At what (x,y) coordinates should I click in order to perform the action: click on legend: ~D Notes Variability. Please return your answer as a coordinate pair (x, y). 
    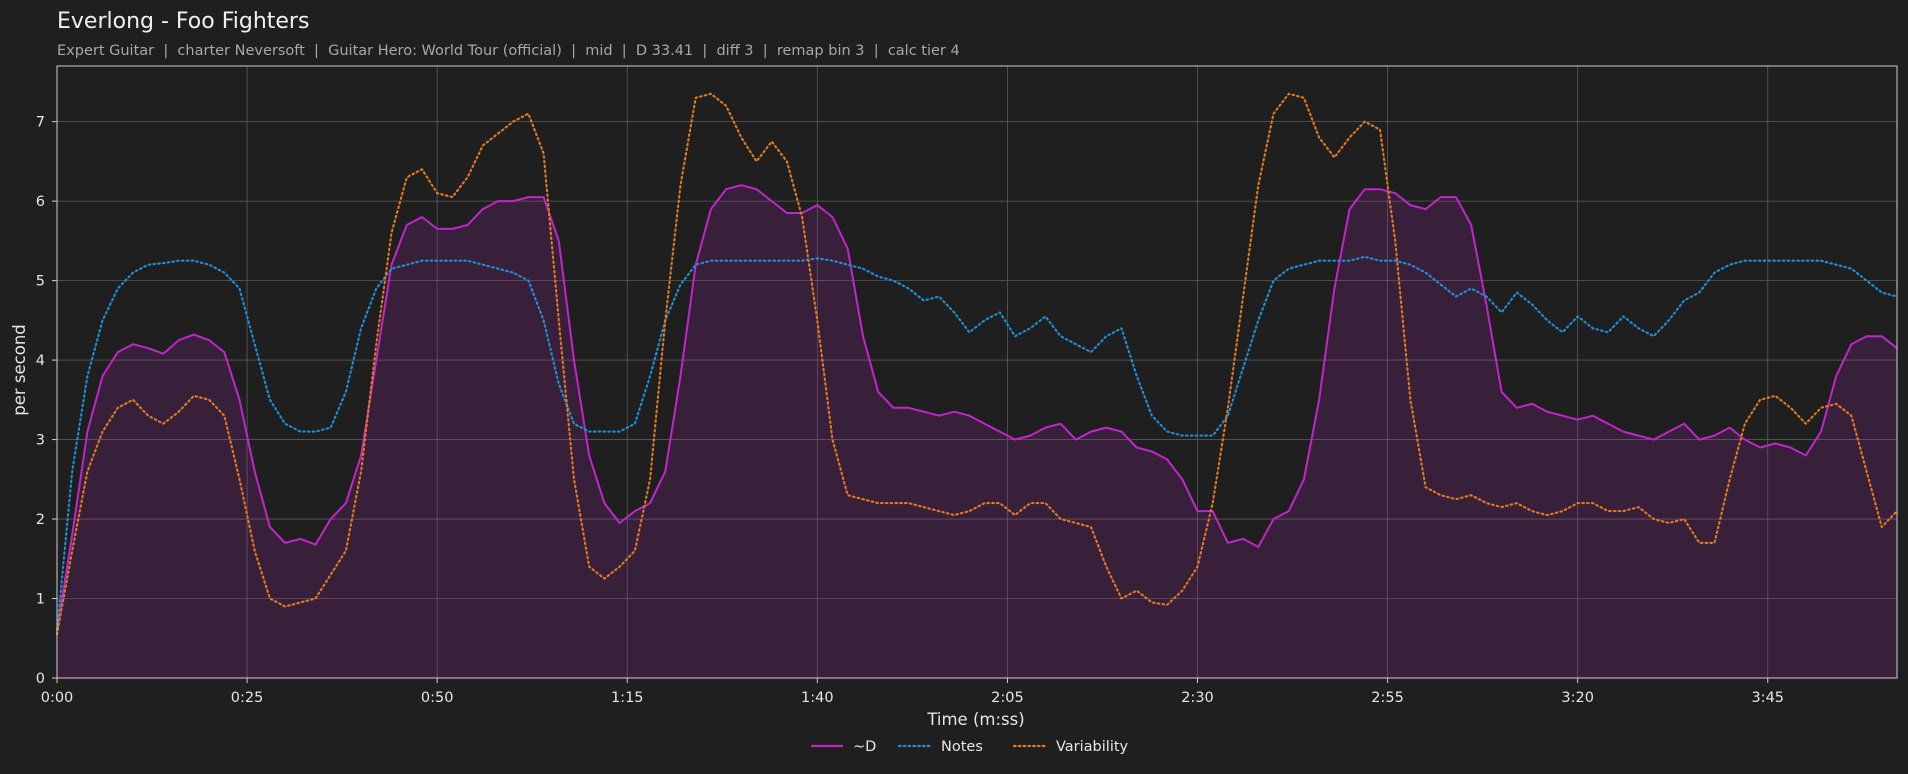
    Looking at the image, I should click on (970, 747).